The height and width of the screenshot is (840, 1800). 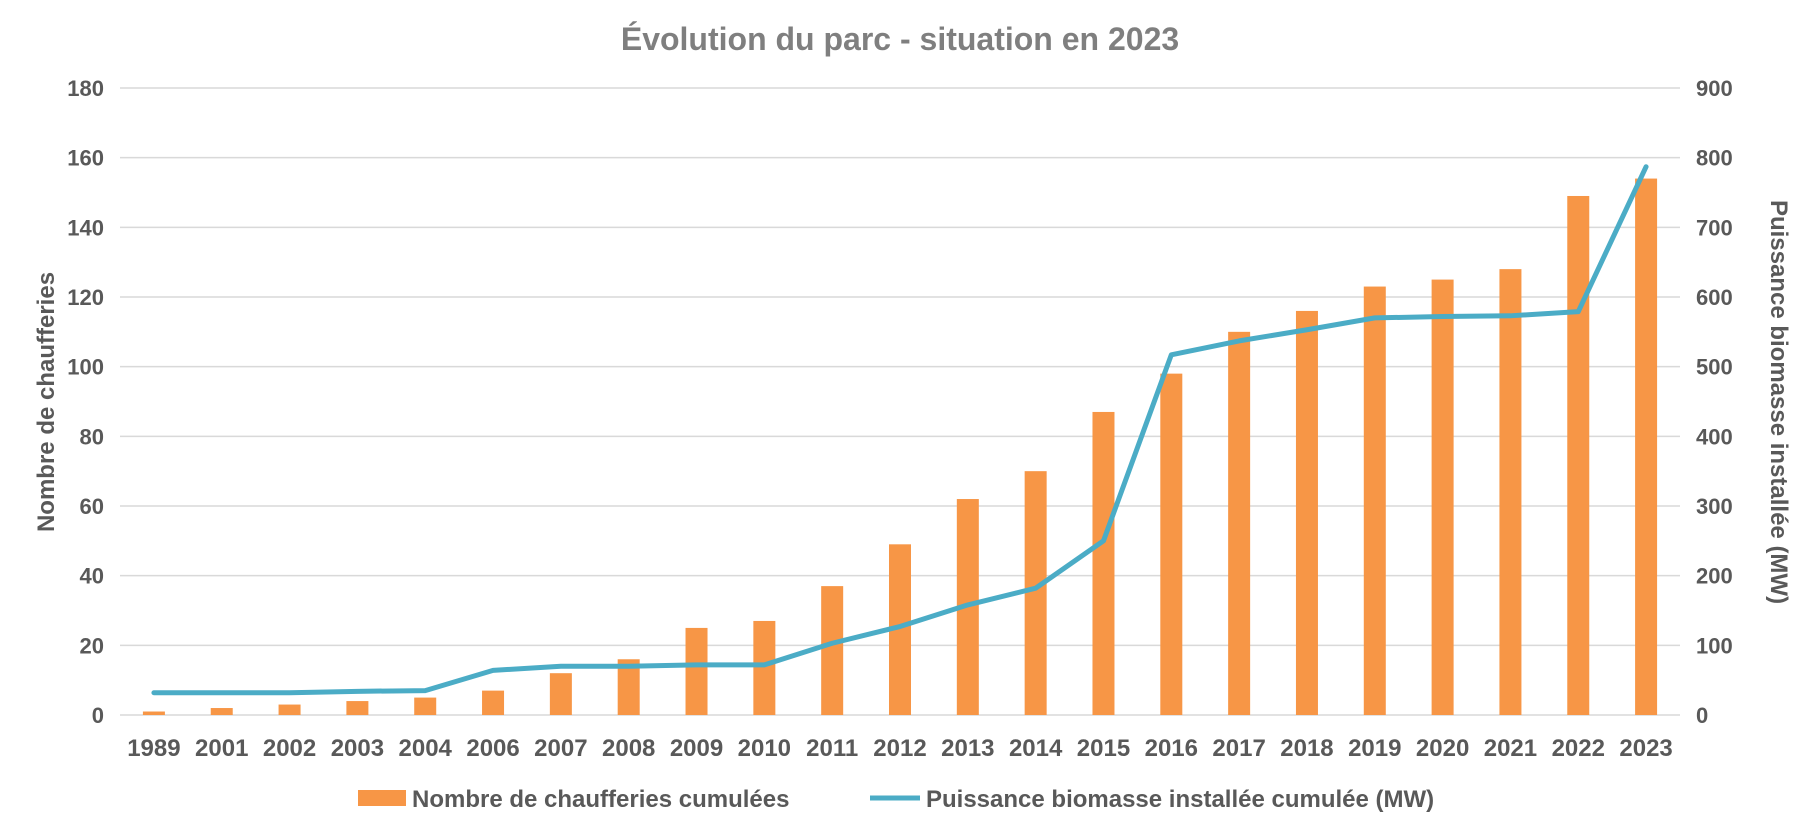 What do you see at coordinates (1714, 645) in the screenshot?
I see `right-tick-label: 100` at bounding box center [1714, 645].